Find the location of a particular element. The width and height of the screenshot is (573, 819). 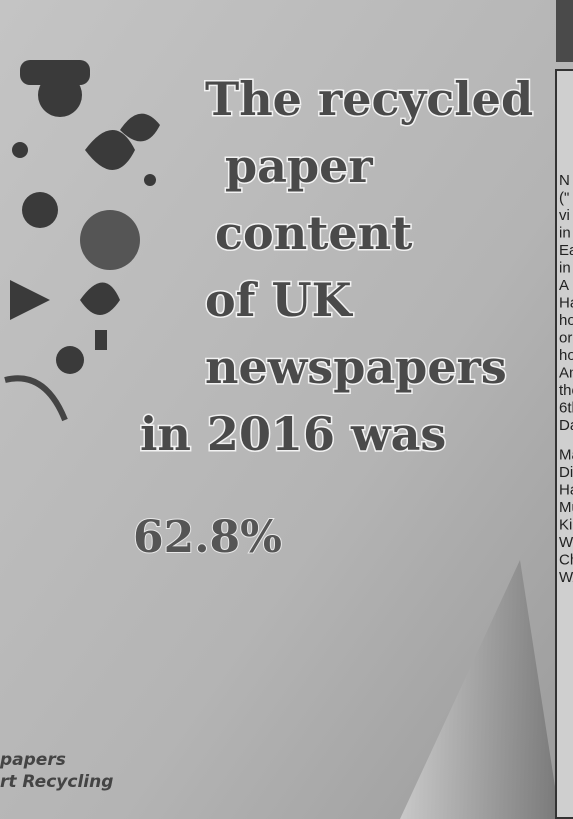

decoration is located at coordinates (82, 241).